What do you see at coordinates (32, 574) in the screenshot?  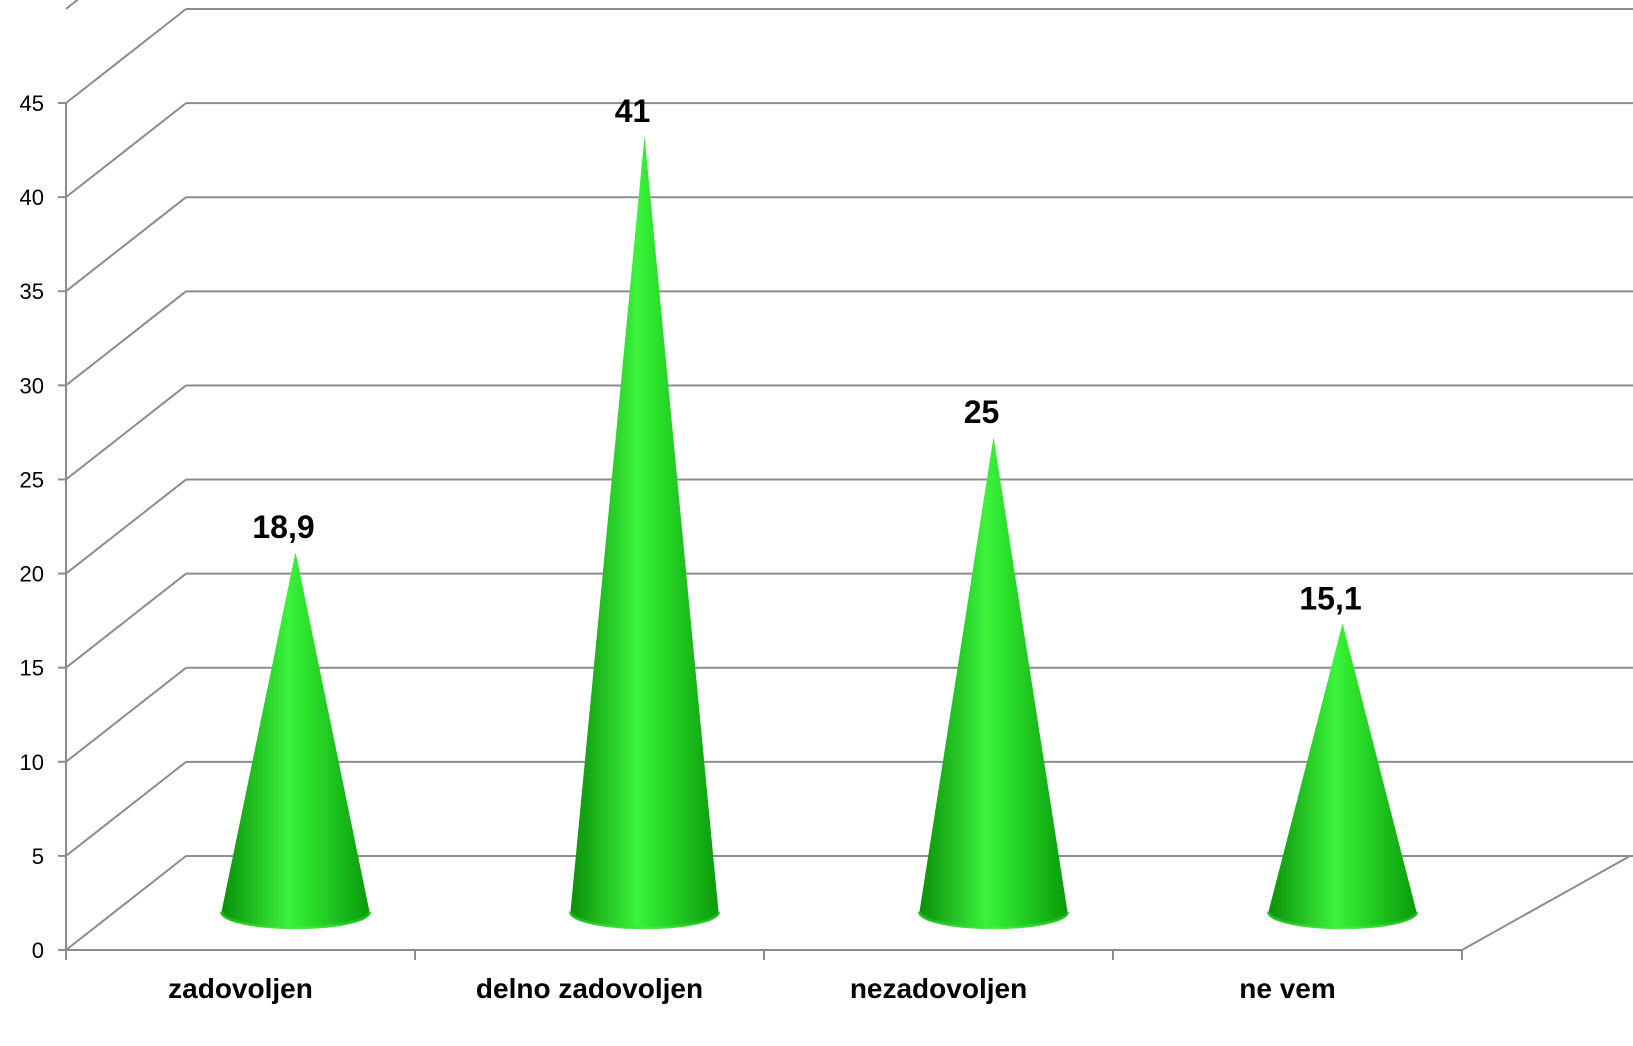 I see `y-tick-label: 20` at bounding box center [32, 574].